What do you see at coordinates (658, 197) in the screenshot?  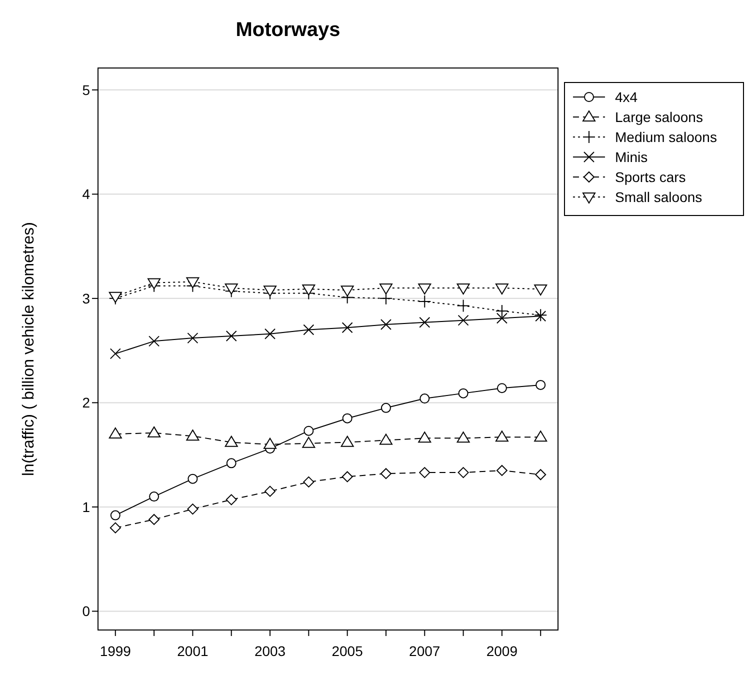 I see `legend-label: Small saloons` at bounding box center [658, 197].